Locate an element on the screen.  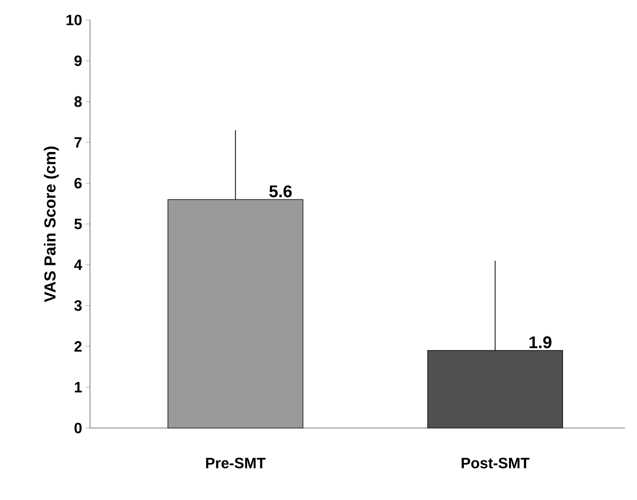
y-tick-label: 8 is located at coordinates (78, 101).